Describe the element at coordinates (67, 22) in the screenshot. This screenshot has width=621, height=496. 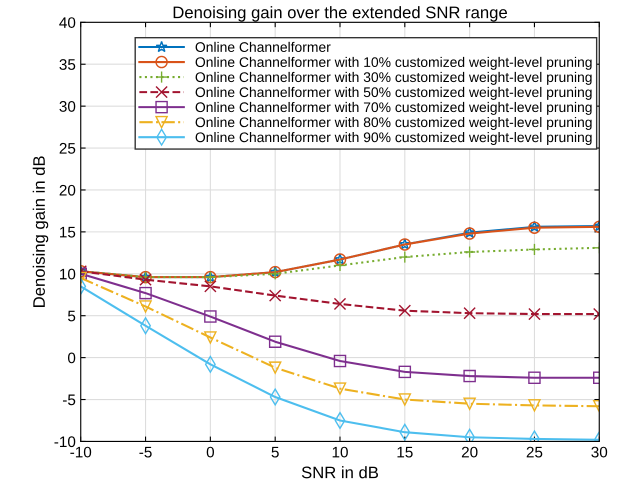
I see `y-tick-label: 40` at that location.